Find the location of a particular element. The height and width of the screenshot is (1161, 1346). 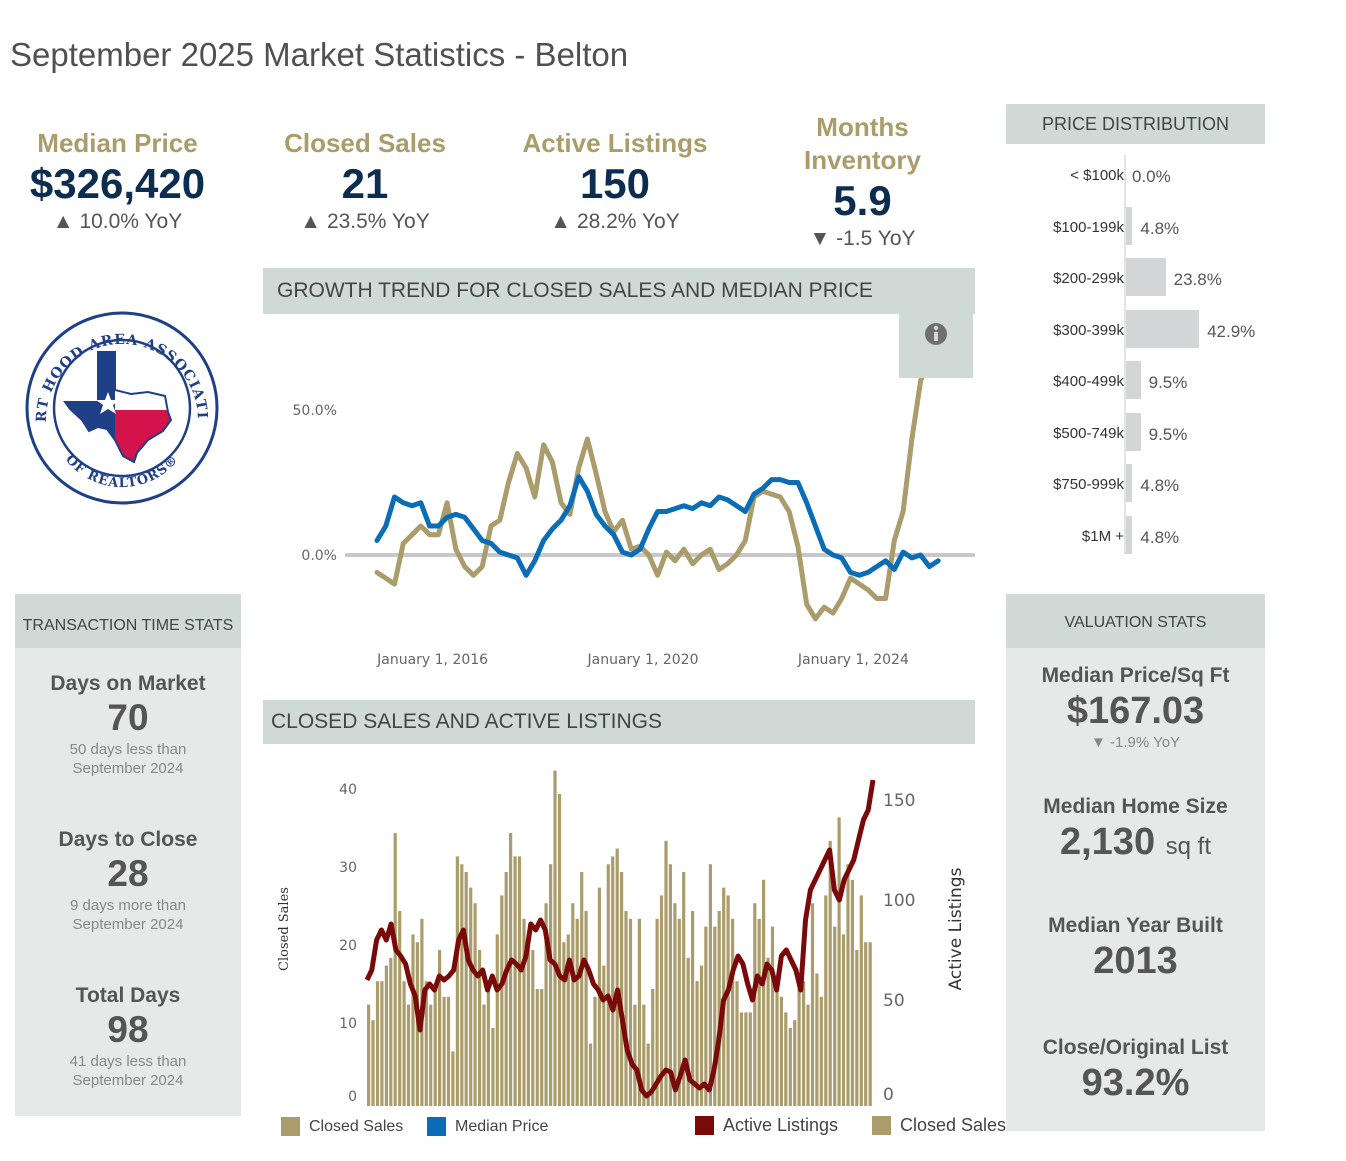

kpi-label: Inventory is located at coordinates (862, 160).